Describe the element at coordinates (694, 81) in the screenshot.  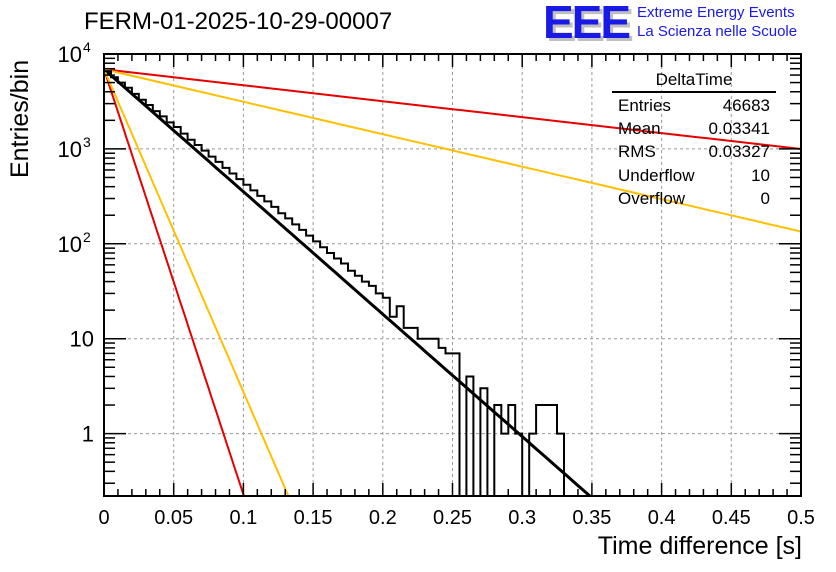
I see `stats-title: DeltaTime` at that location.